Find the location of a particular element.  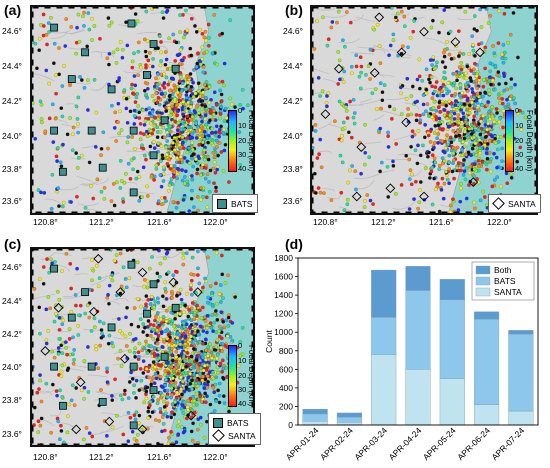

lat-tick: 24.0° is located at coordinates (12, 367).